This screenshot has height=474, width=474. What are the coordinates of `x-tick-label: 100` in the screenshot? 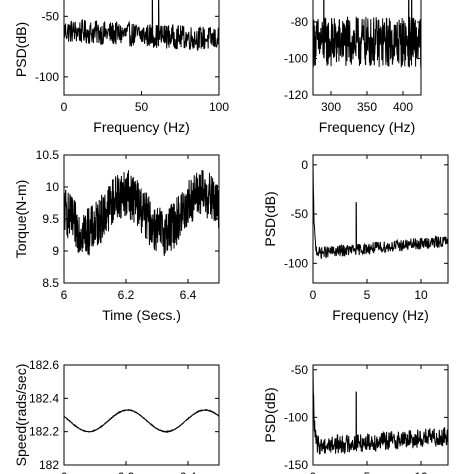 It's located at (219, 107).